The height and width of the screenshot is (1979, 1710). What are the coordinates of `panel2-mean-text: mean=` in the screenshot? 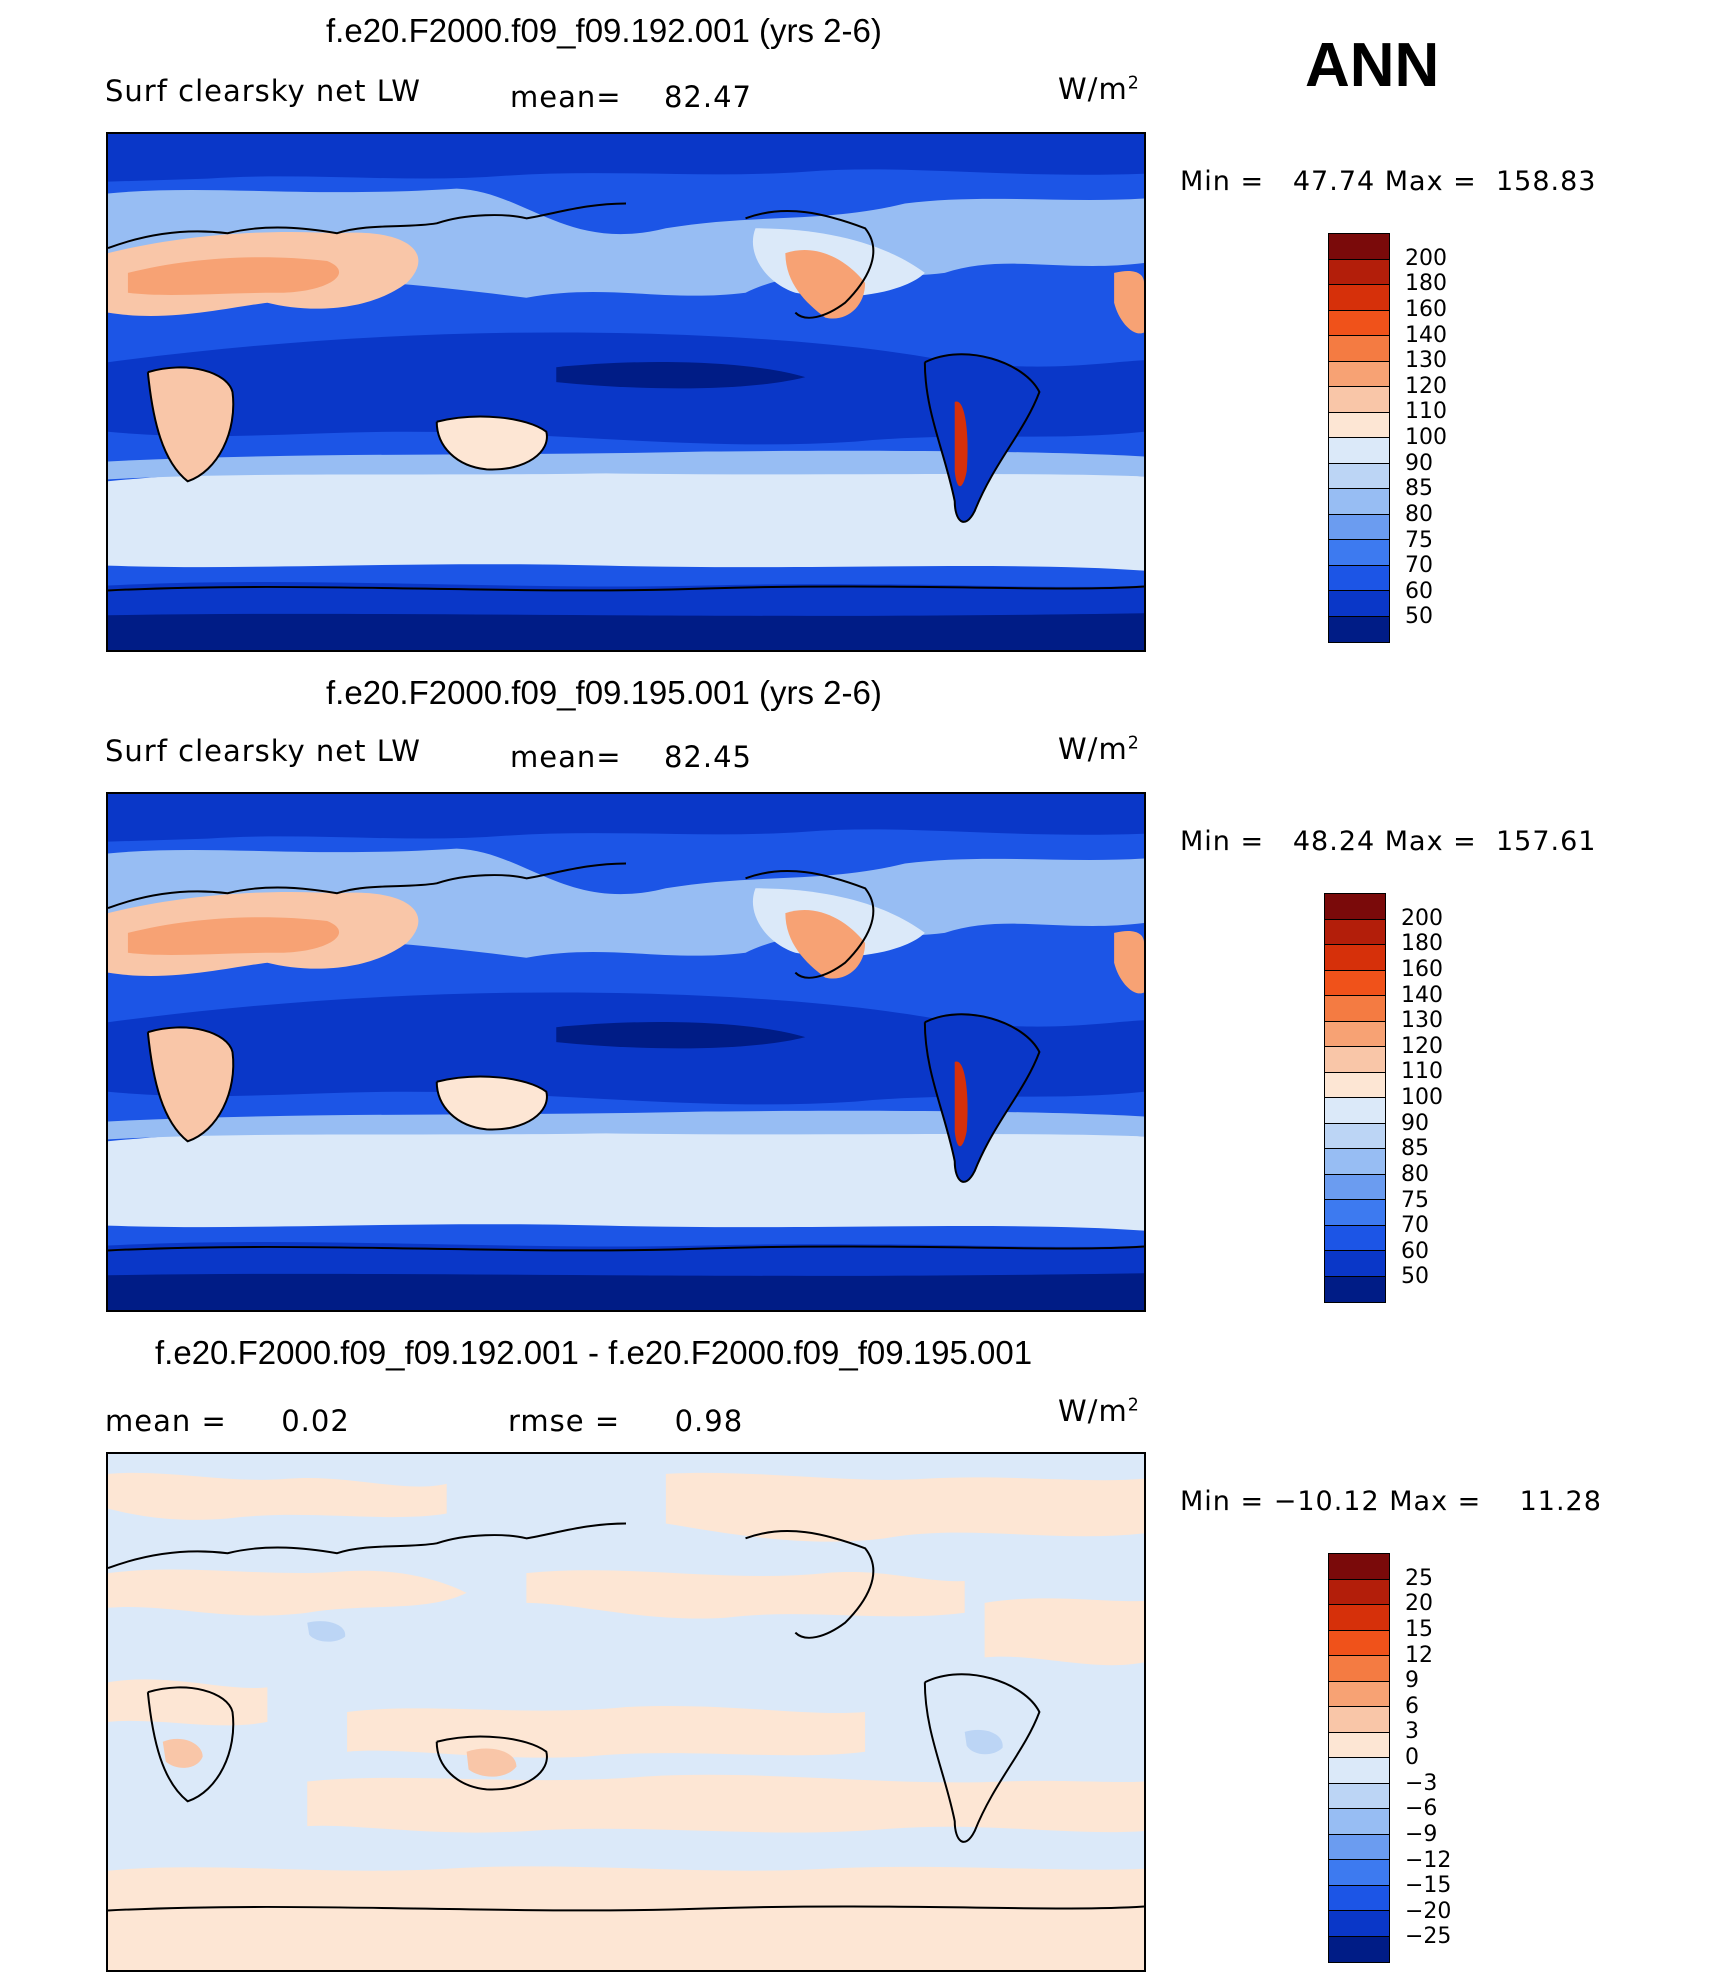 It's located at (566, 757).